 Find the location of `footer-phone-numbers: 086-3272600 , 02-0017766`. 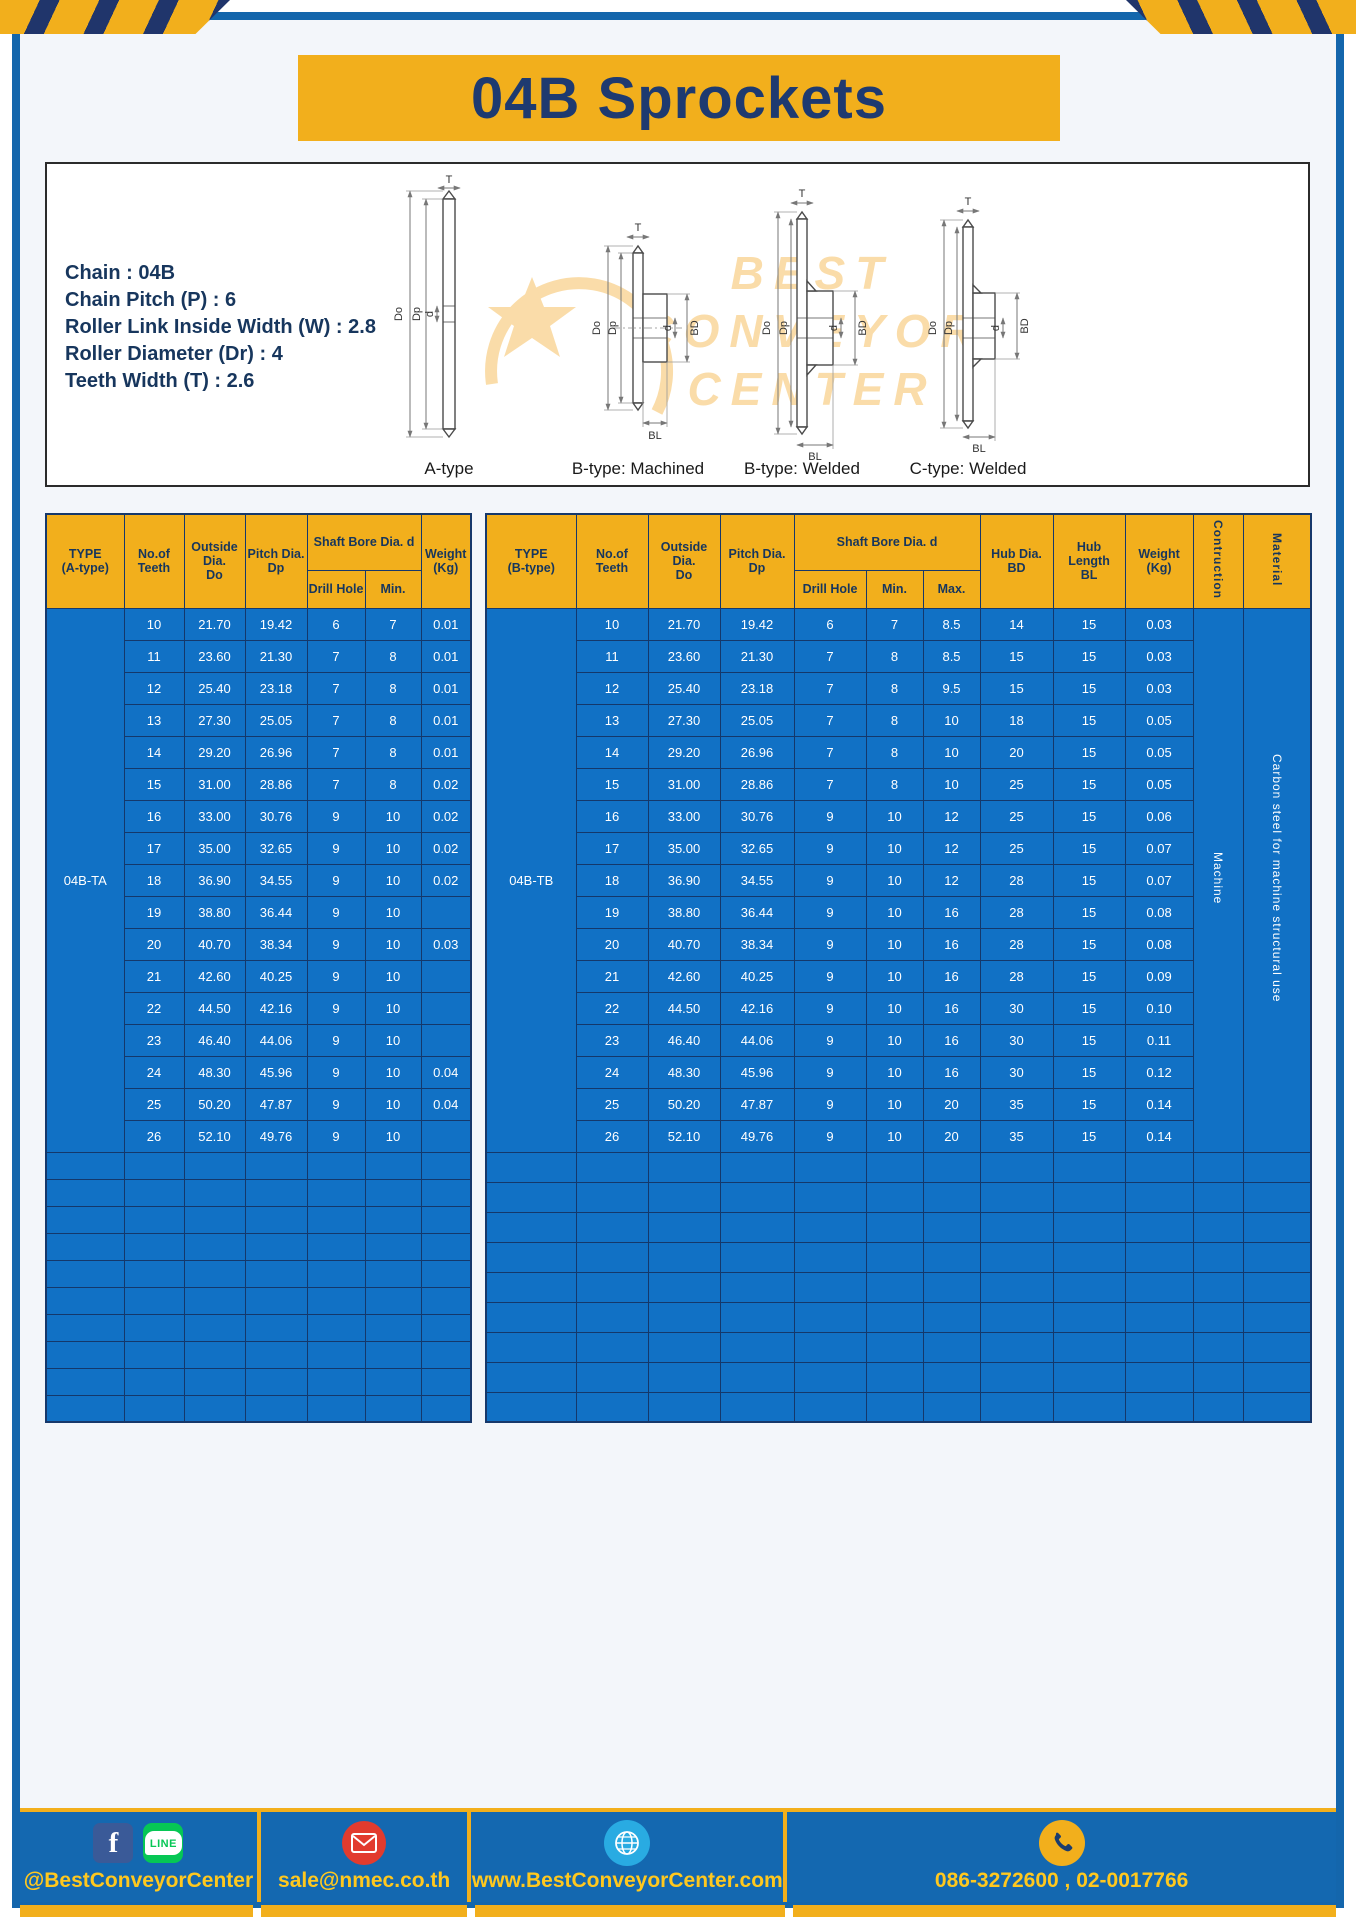

footer-phone-numbers: 086-3272600 , 02-0017766 is located at coordinates (1061, 1880).